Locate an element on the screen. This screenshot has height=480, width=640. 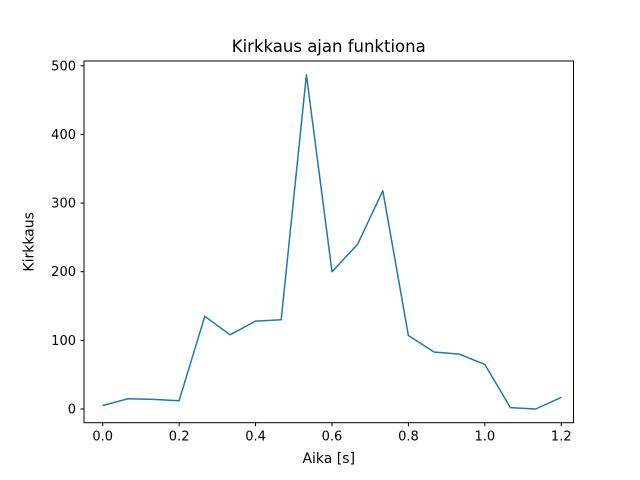
chart-title: Kirkkaus ajan funktiona is located at coordinates (329, 46).